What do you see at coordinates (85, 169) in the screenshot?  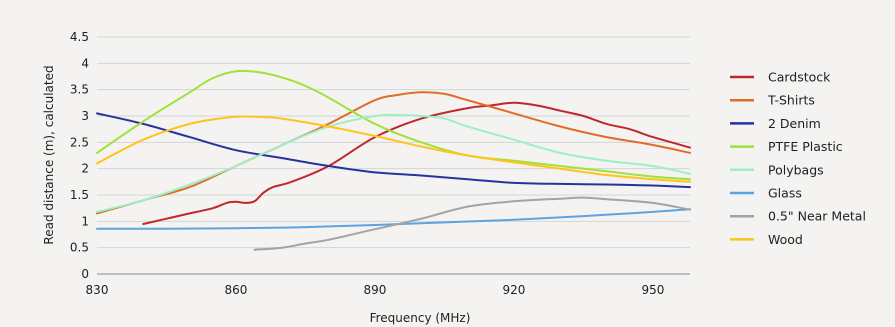 I see `y-tick-label: 2` at bounding box center [85, 169].